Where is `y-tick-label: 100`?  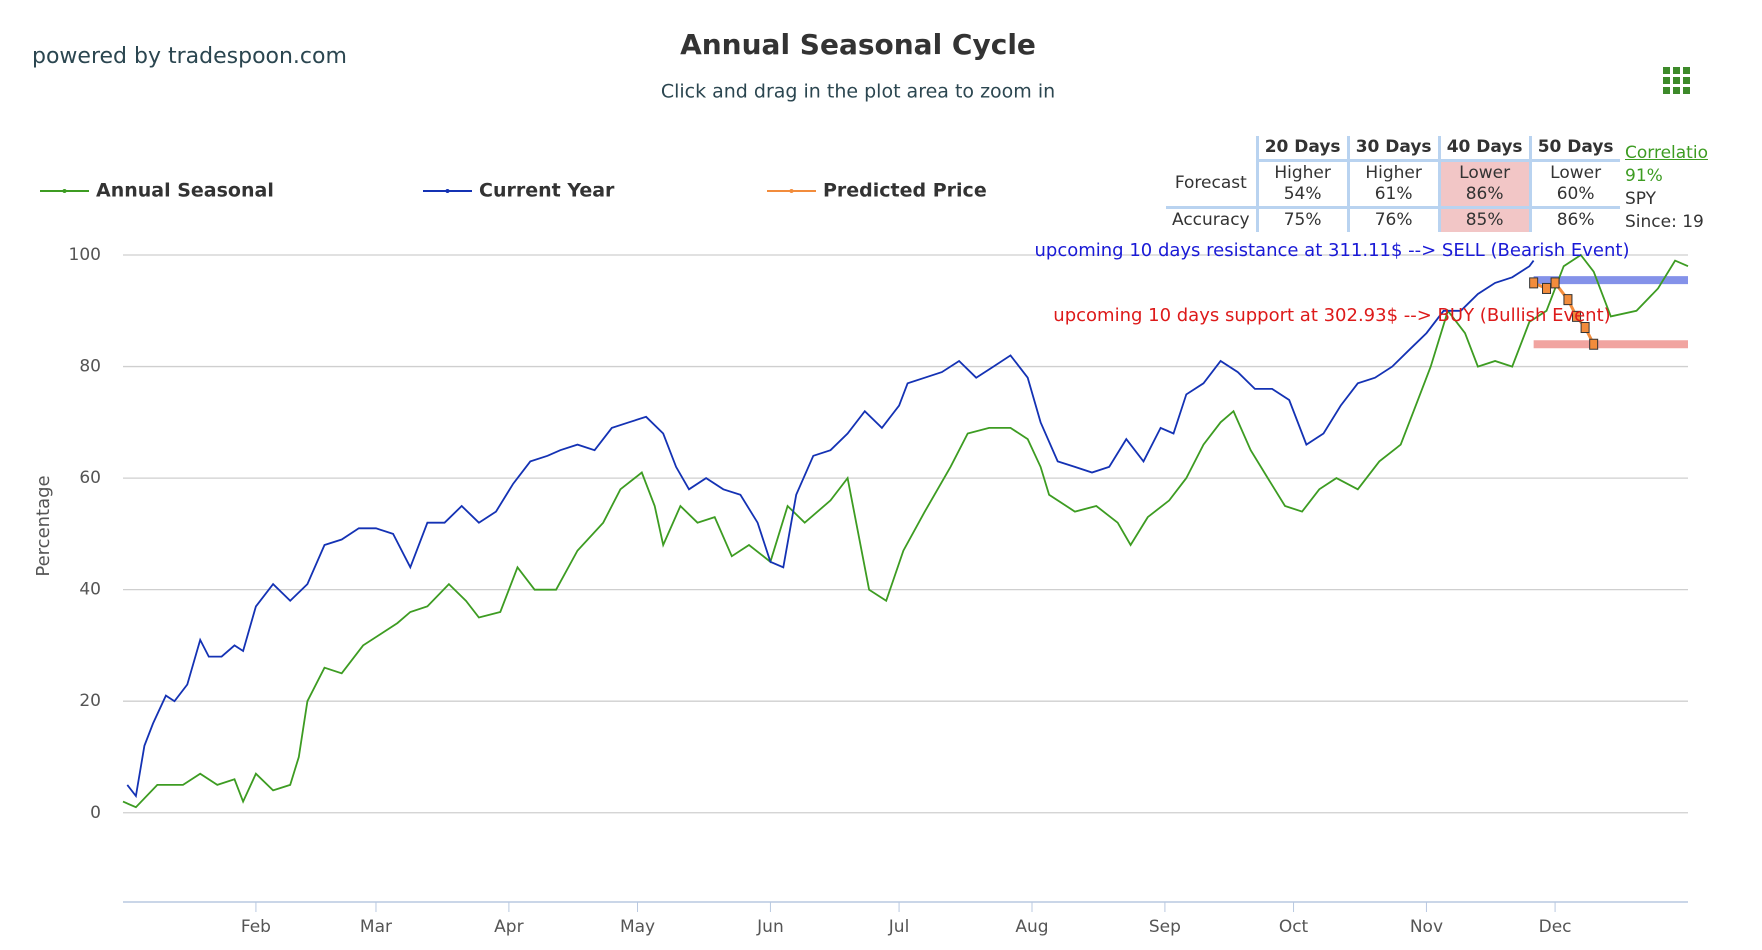
y-tick-label: 100 is located at coordinates (85, 255).